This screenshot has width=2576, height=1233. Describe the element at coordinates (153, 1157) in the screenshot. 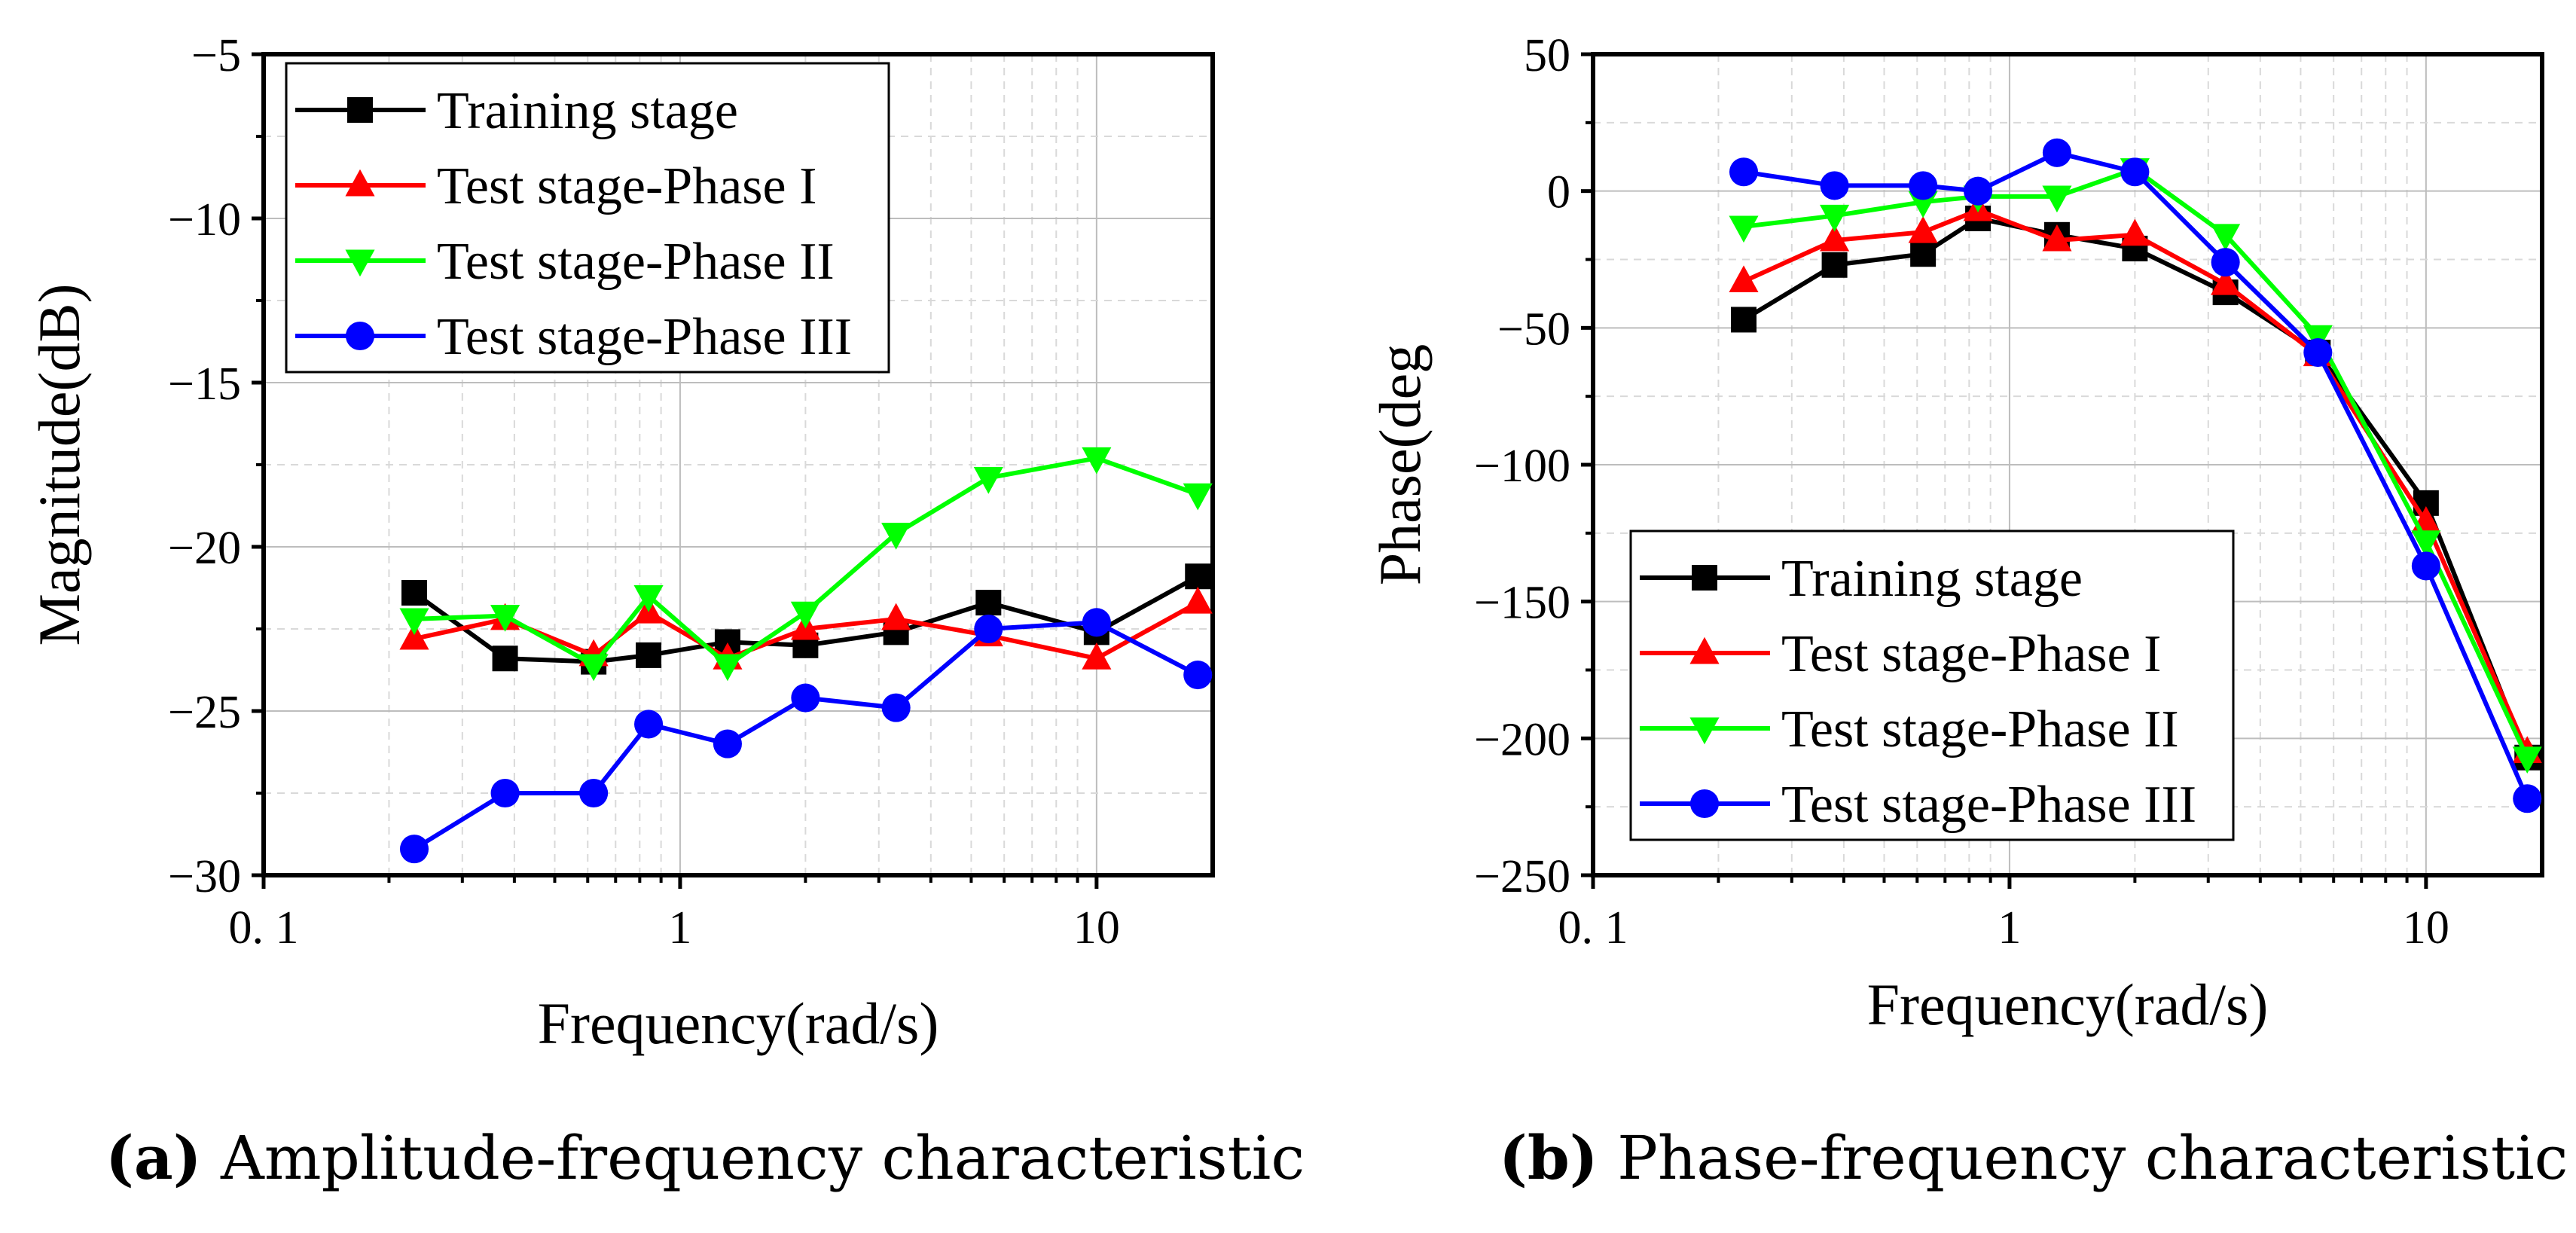

I see `caption-a-label: (a)` at that location.